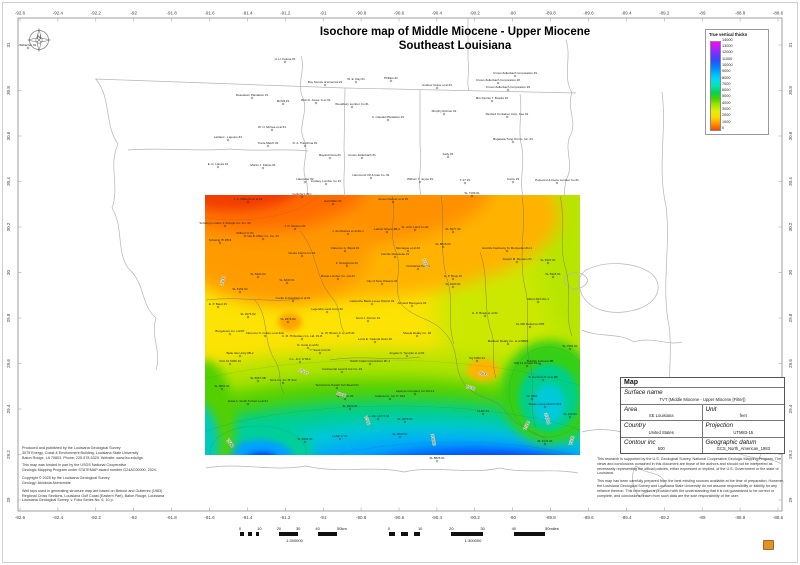 The width and height of the screenshot is (800, 565). Describe the element at coordinates (726, 71) in the screenshot. I see `legend-value: 9000` at that location.